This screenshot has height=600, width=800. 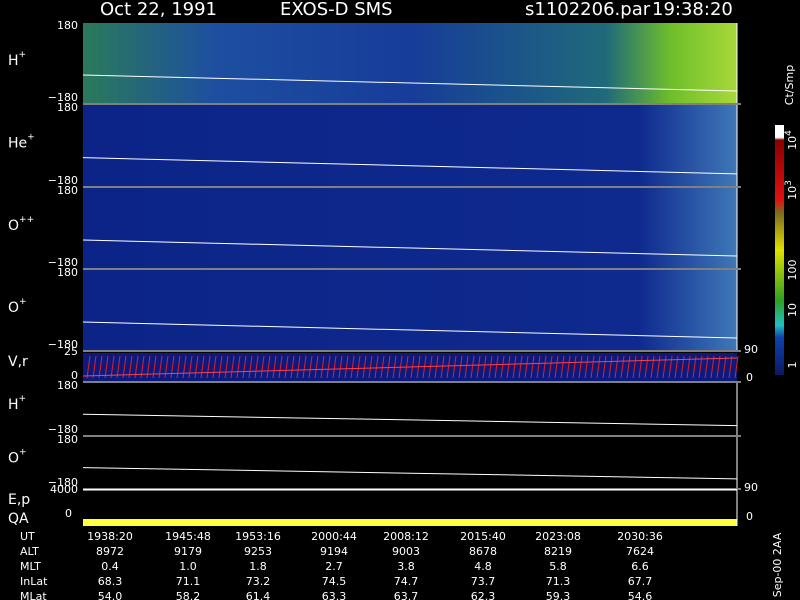 What do you see at coordinates (29, 551) in the screenshot?
I see `row-label: ALT` at bounding box center [29, 551].